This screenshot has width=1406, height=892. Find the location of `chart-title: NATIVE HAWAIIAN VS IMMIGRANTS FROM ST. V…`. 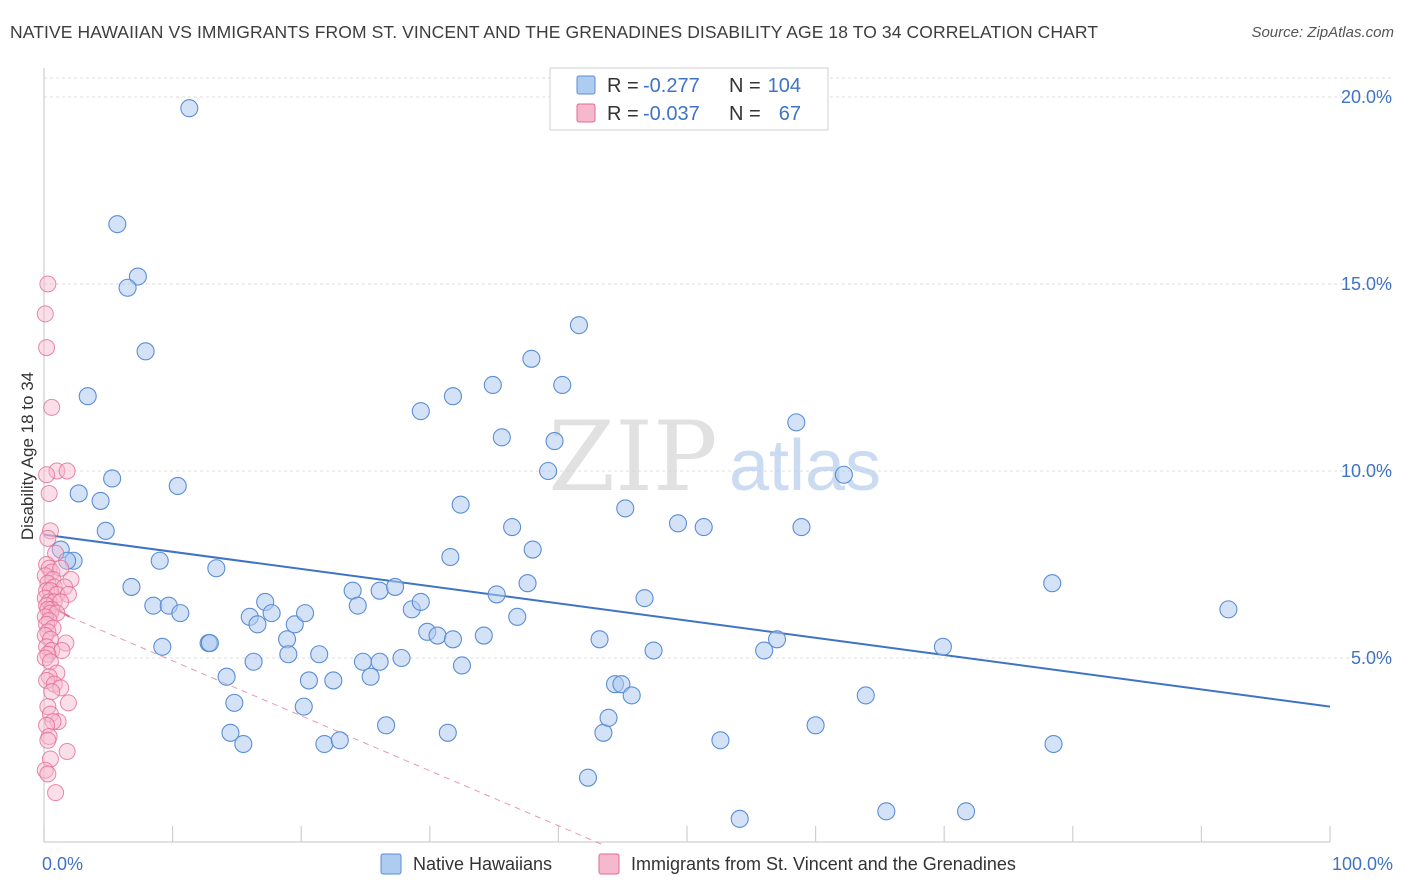

chart-title: NATIVE HAWAIIAN VS IMMIGRANTS FROM ST. V… is located at coordinates (554, 32).